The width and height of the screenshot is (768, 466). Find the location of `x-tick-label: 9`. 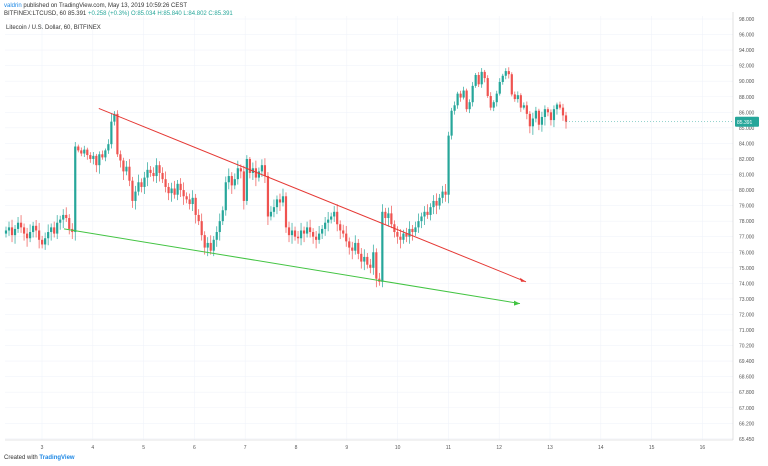

x-tick-label: 9 is located at coordinates (346, 448).